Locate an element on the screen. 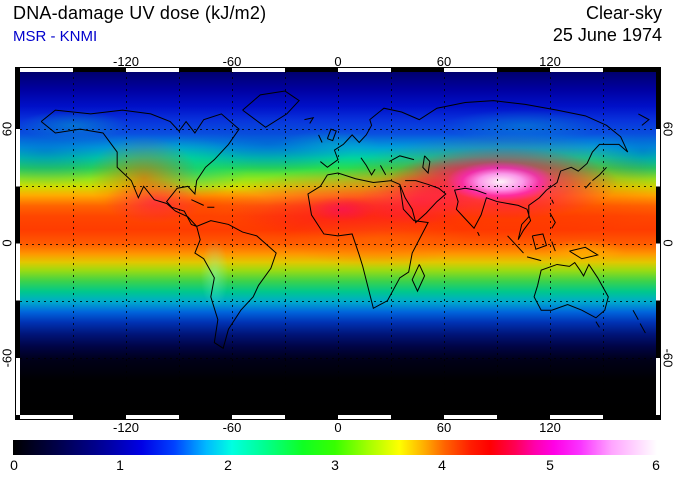 This screenshot has width=678, height=480. map-border-bottom is located at coordinates (338, 417).